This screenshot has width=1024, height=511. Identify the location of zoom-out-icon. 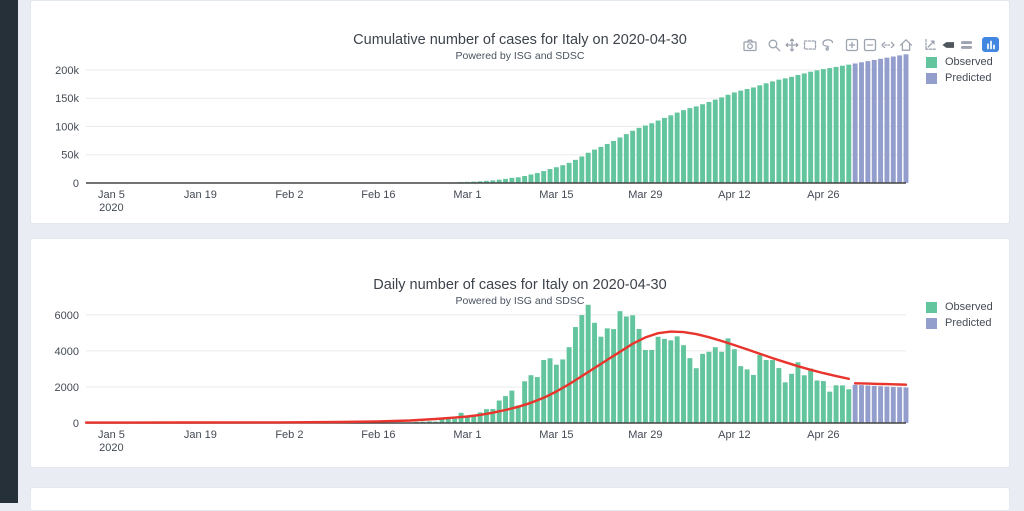
(869, 44).